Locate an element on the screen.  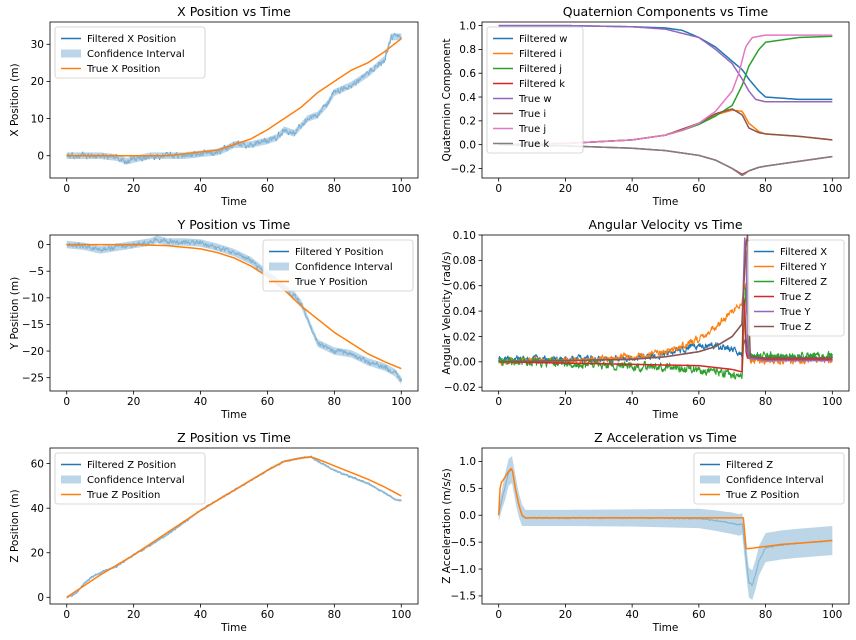
y-tick-label: 0.4 is located at coordinates (467, 98).